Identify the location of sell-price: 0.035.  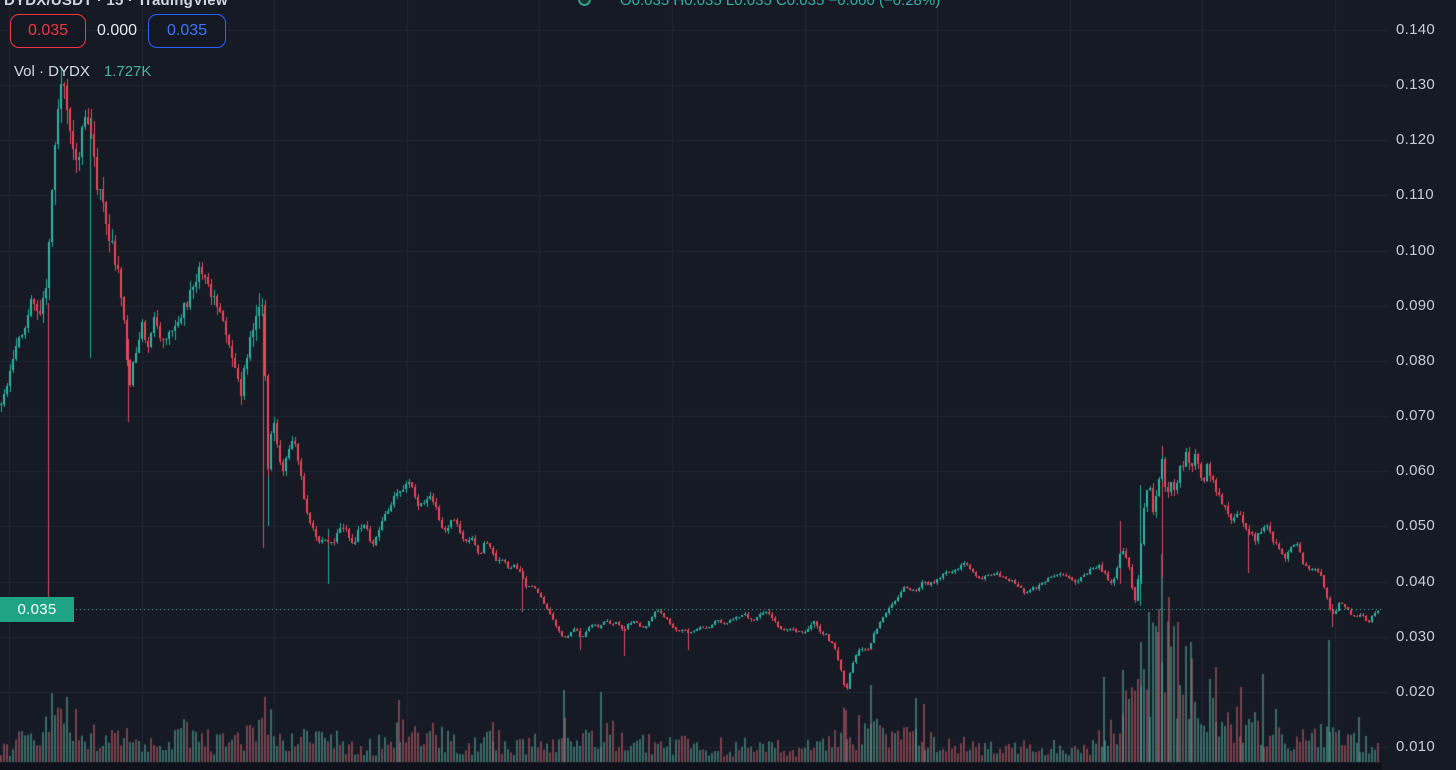
(48, 30).